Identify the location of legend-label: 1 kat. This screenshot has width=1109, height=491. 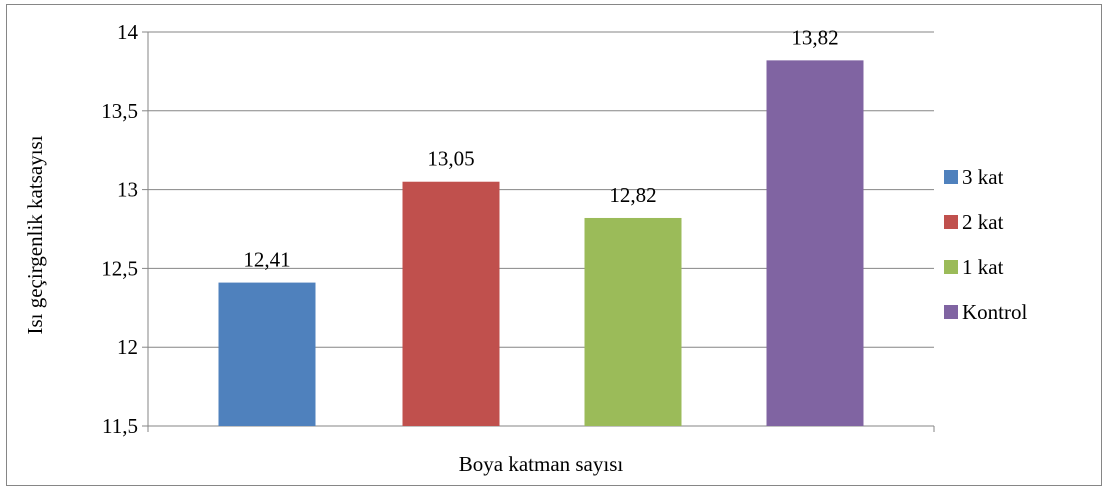
(983, 267).